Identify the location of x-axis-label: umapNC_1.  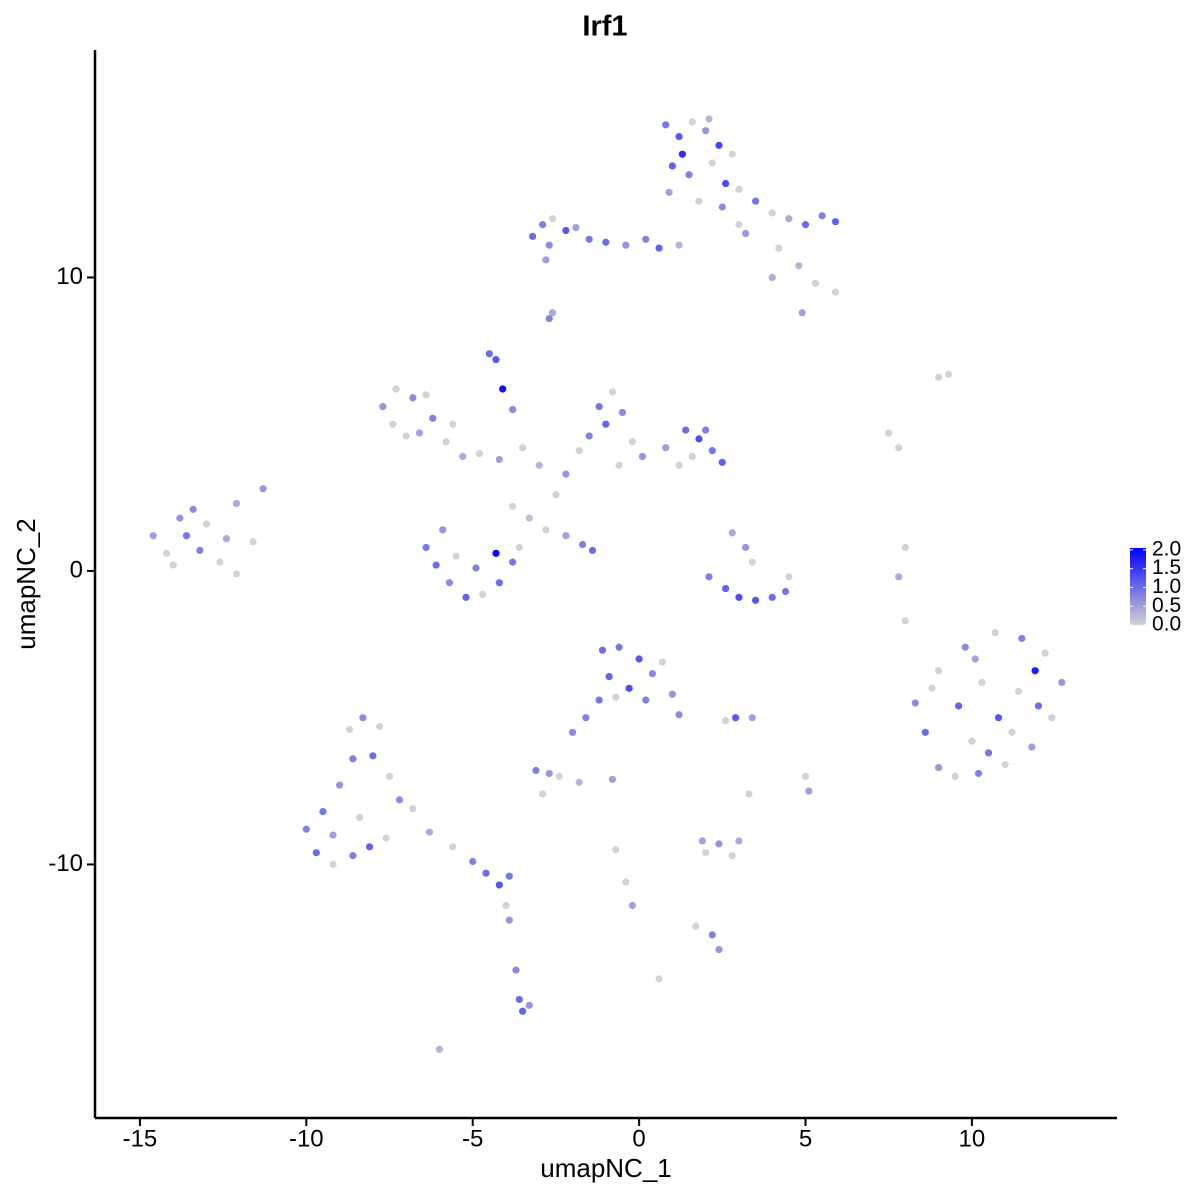
(606, 1168).